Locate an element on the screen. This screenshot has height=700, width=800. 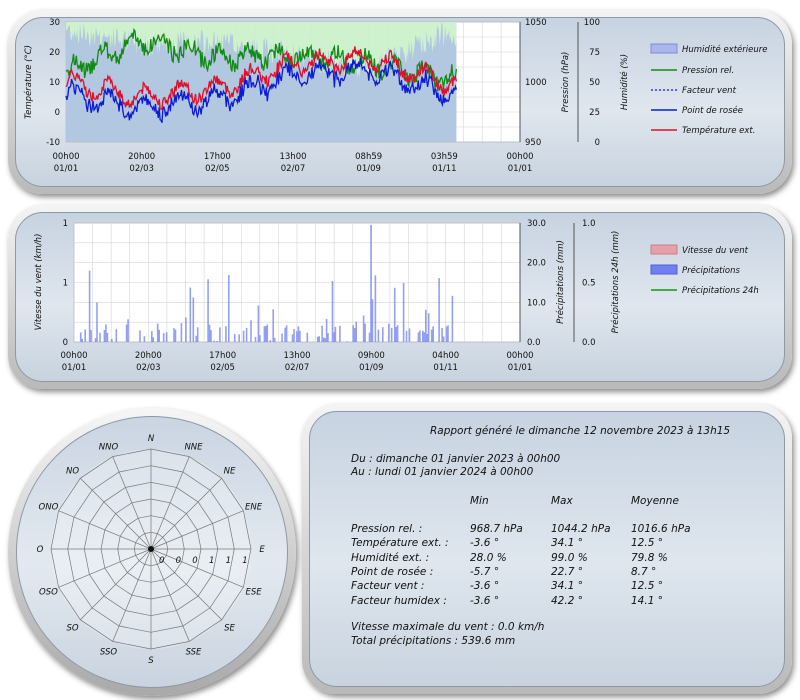
pressure-tick-label: 950 is located at coordinates (533, 143).